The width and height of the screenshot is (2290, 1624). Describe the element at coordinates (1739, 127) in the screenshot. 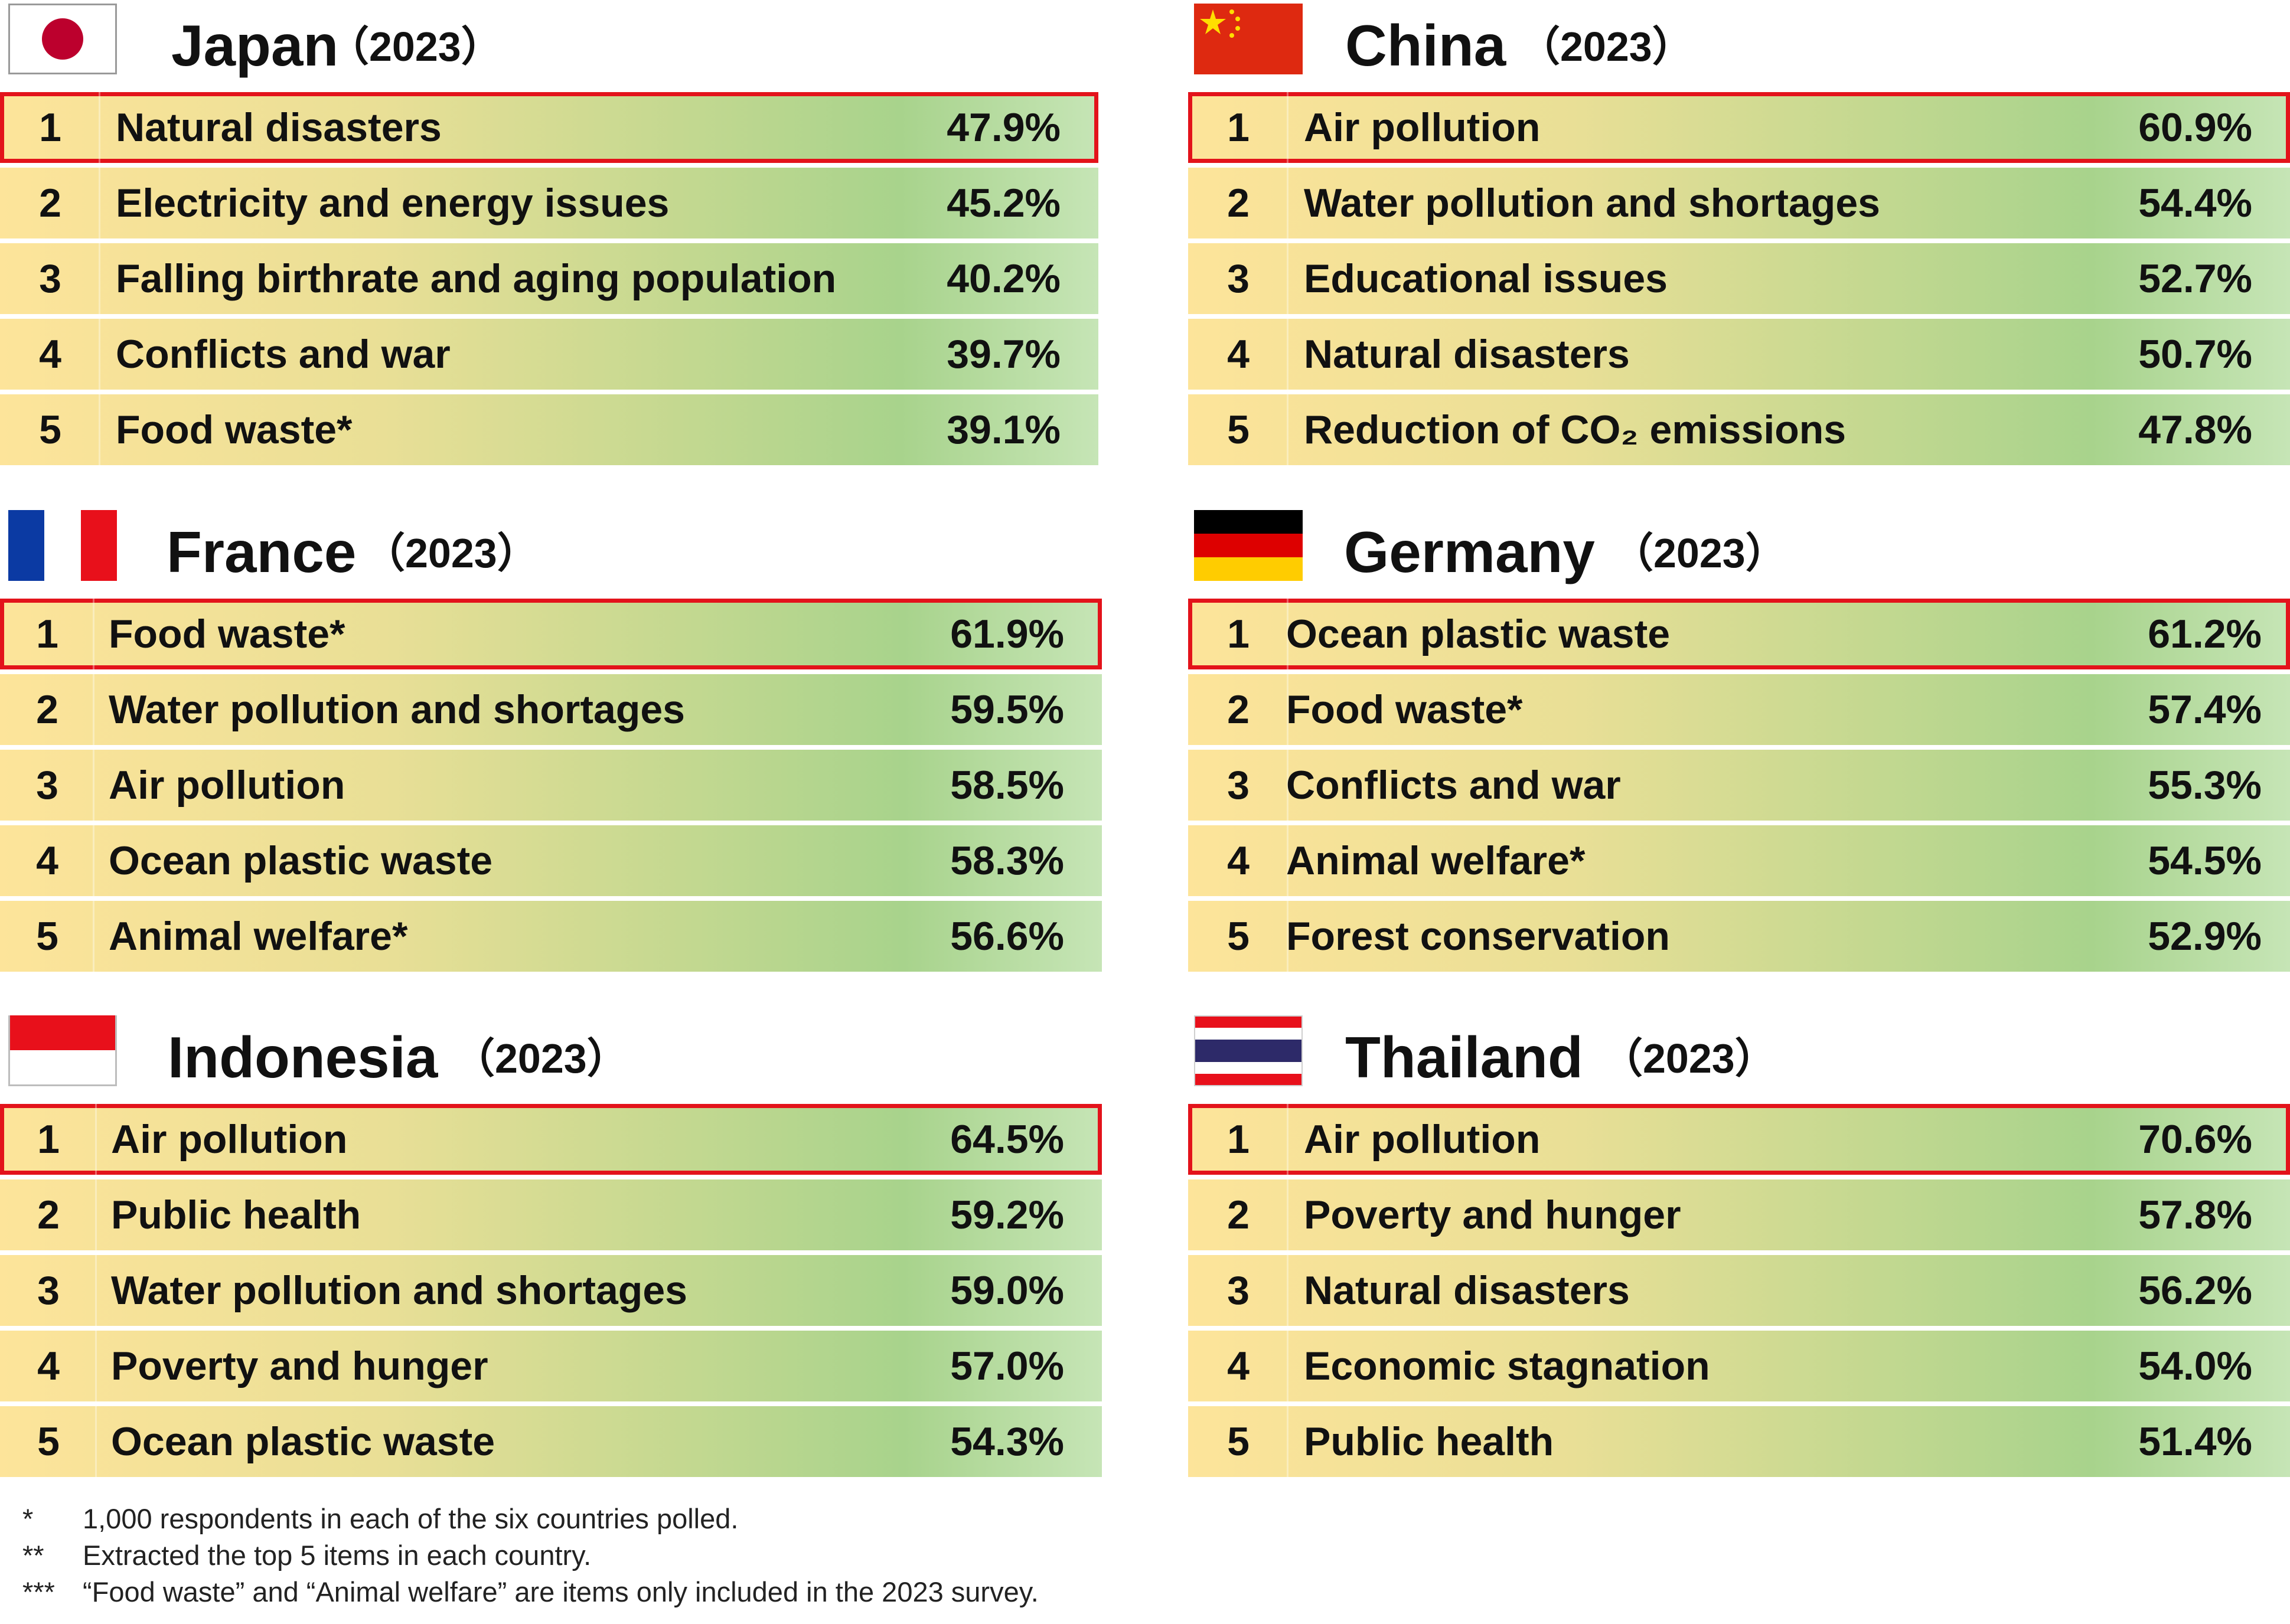

I see `table-row: 1 Air pollution 60.9%` at that location.